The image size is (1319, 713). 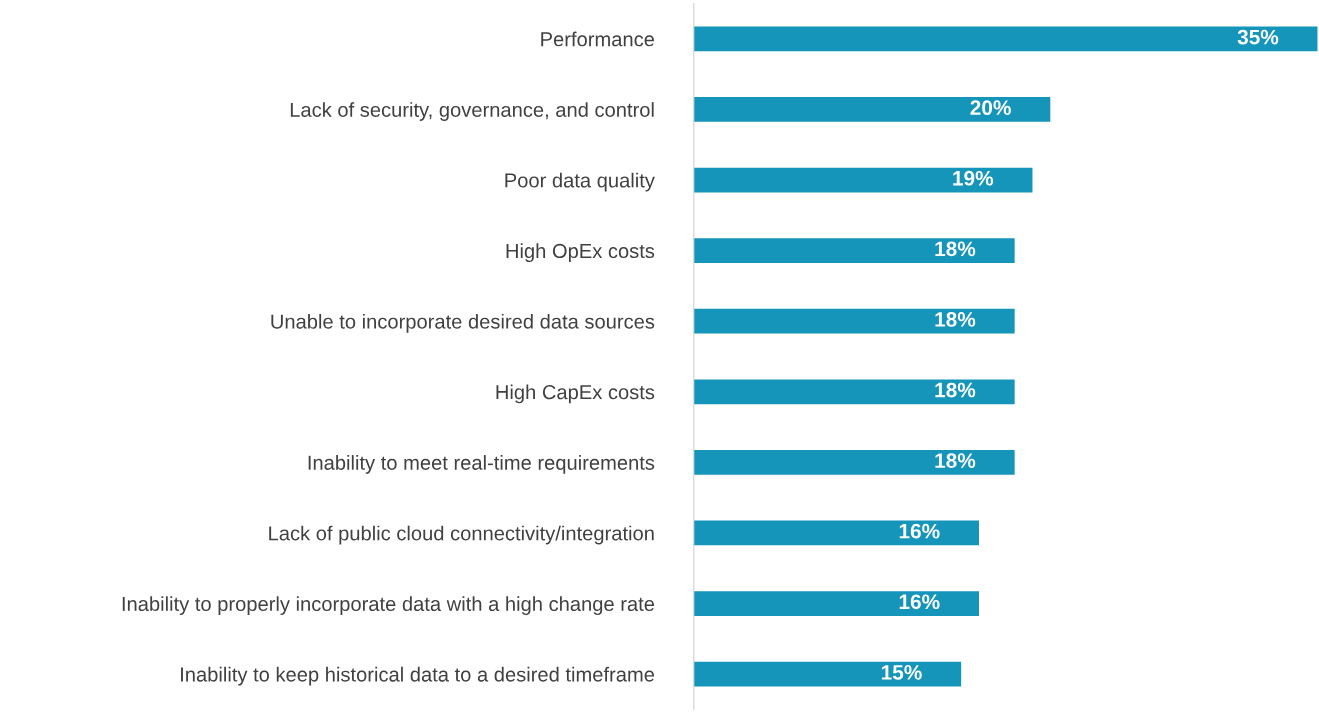 I want to click on y-tick-label: Inability to keep historical data to a desired timeframe, so click(x=418, y=676).